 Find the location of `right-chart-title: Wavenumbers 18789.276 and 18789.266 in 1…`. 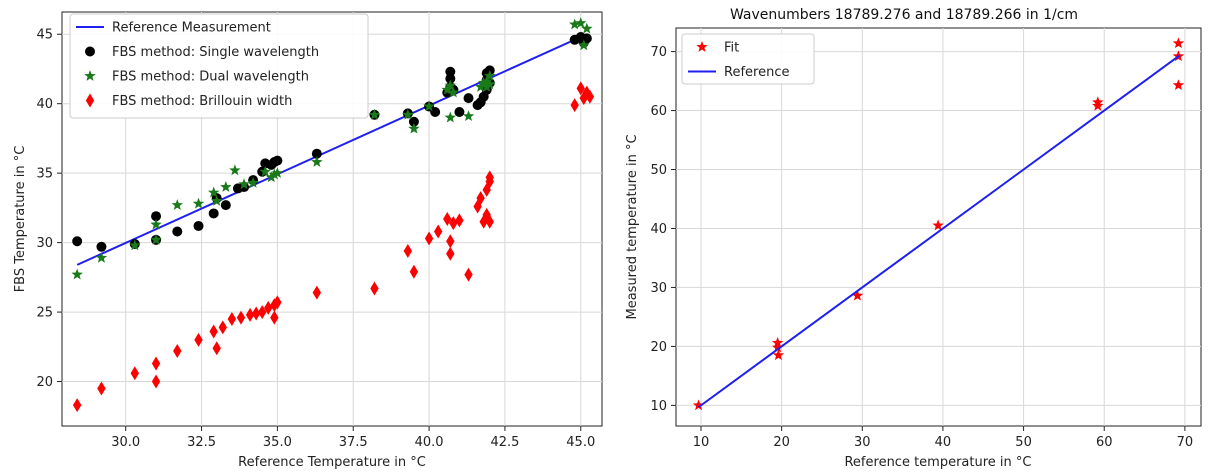

right-chart-title: Wavenumbers 18789.276 and 18789.266 in 1… is located at coordinates (904, 15).